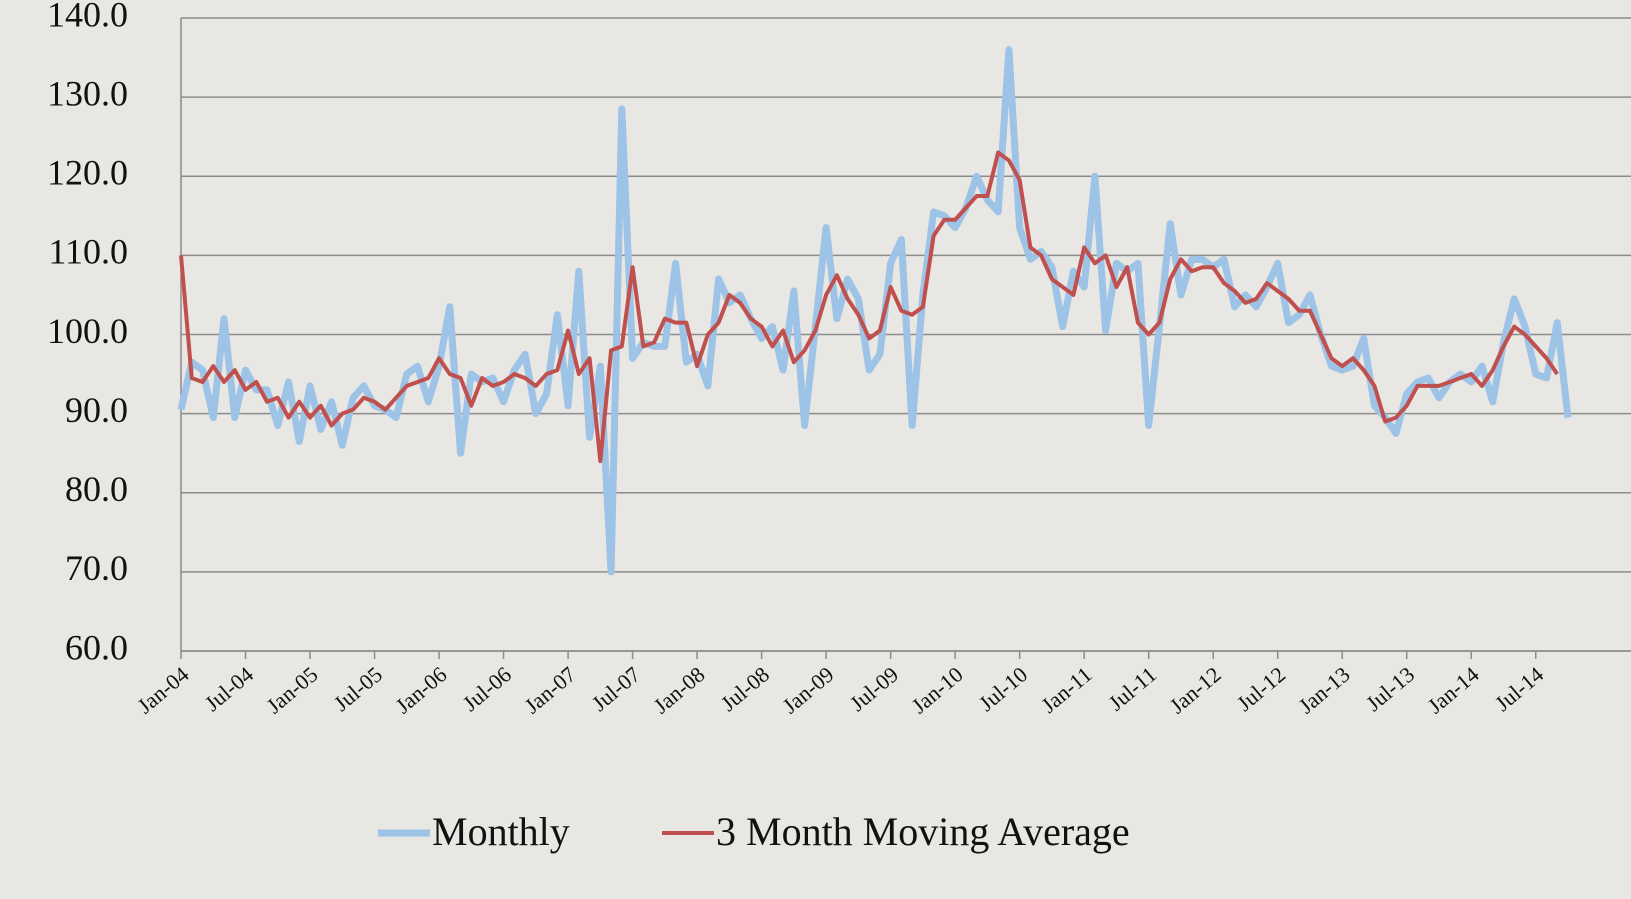 This screenshot has height=899, width=1631. Describe the element at coordinates (874, 689) in the screenshot. I see `x-tick-label: Jul-09` at that location.